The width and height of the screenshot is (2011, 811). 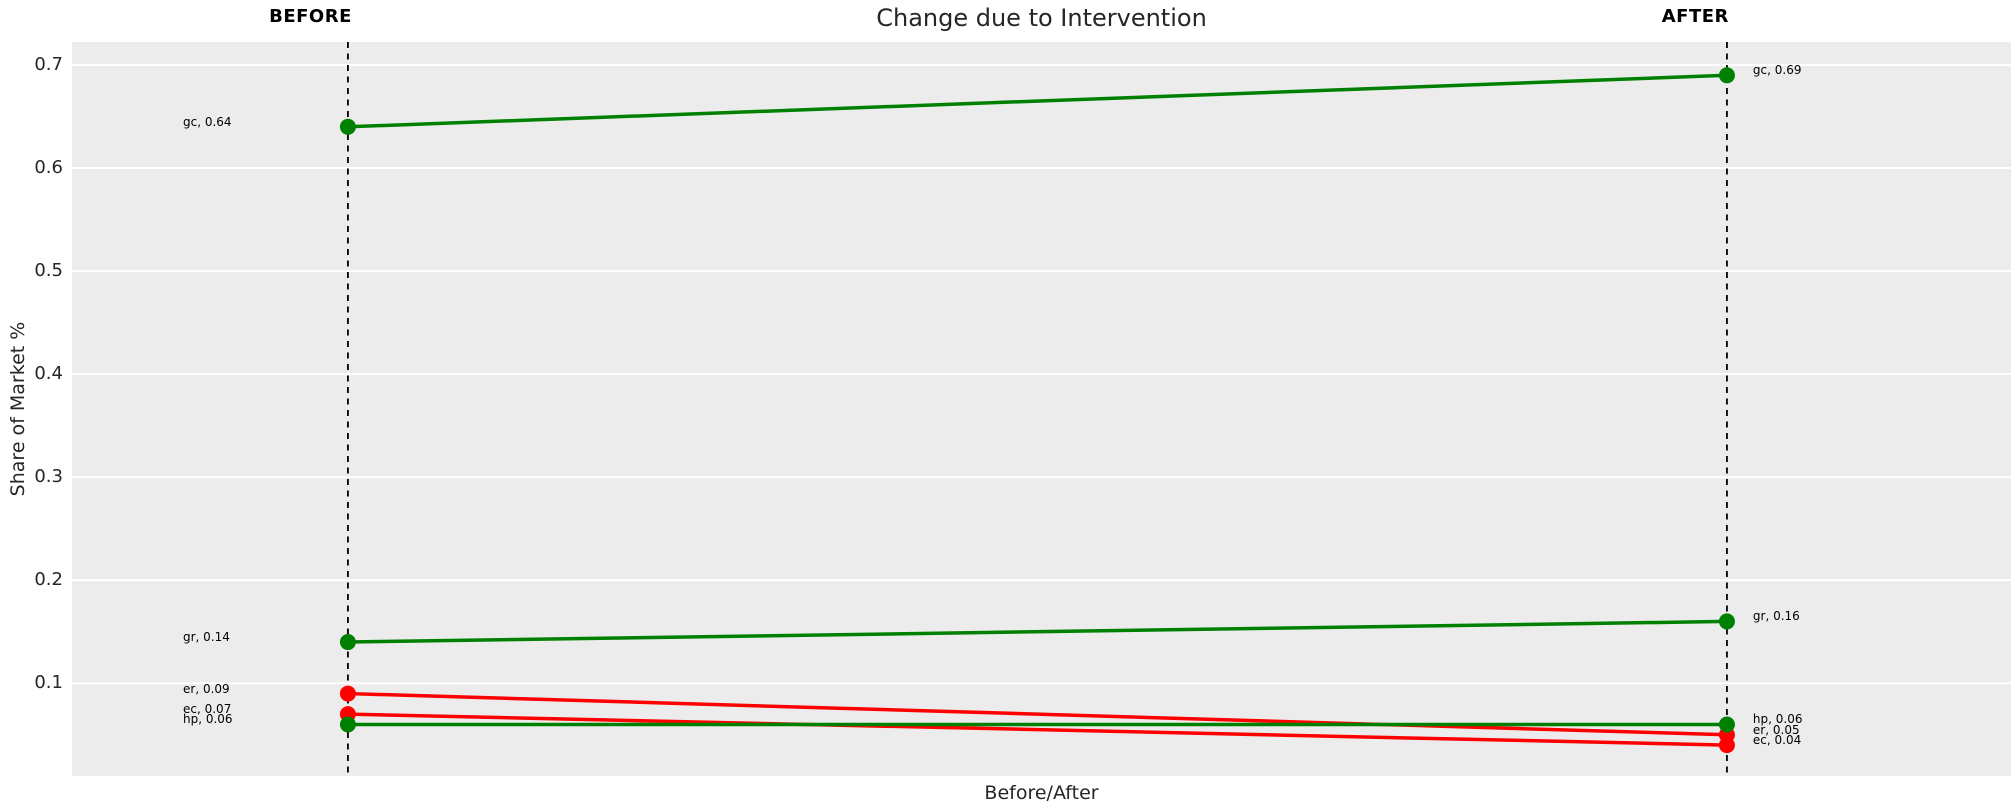 I want to click on data-label-er-before: er, 0.09, so click(x=206, y=688).